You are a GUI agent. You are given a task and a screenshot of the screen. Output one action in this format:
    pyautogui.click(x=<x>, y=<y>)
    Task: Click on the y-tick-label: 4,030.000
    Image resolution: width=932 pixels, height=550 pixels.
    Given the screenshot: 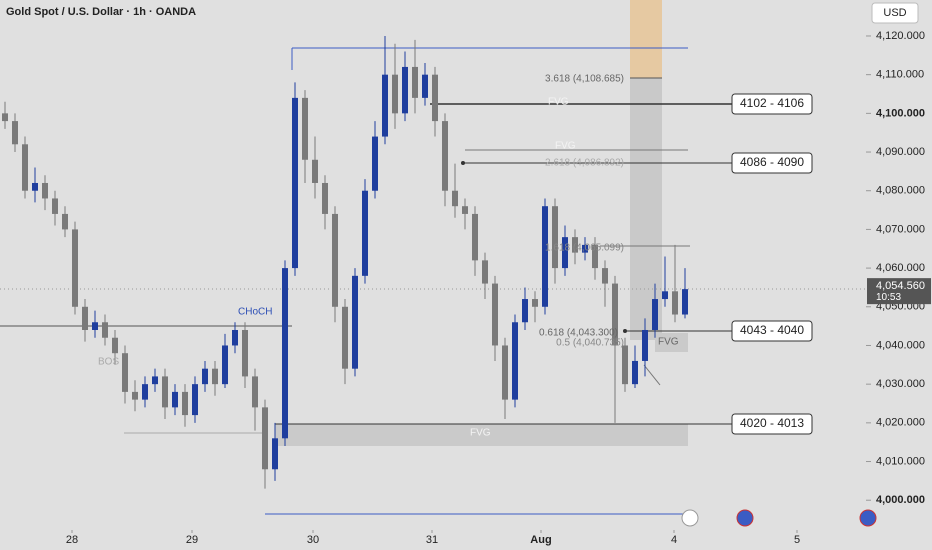 What is the action you would take?
    pyautogui.click(x=900, y=384)
    